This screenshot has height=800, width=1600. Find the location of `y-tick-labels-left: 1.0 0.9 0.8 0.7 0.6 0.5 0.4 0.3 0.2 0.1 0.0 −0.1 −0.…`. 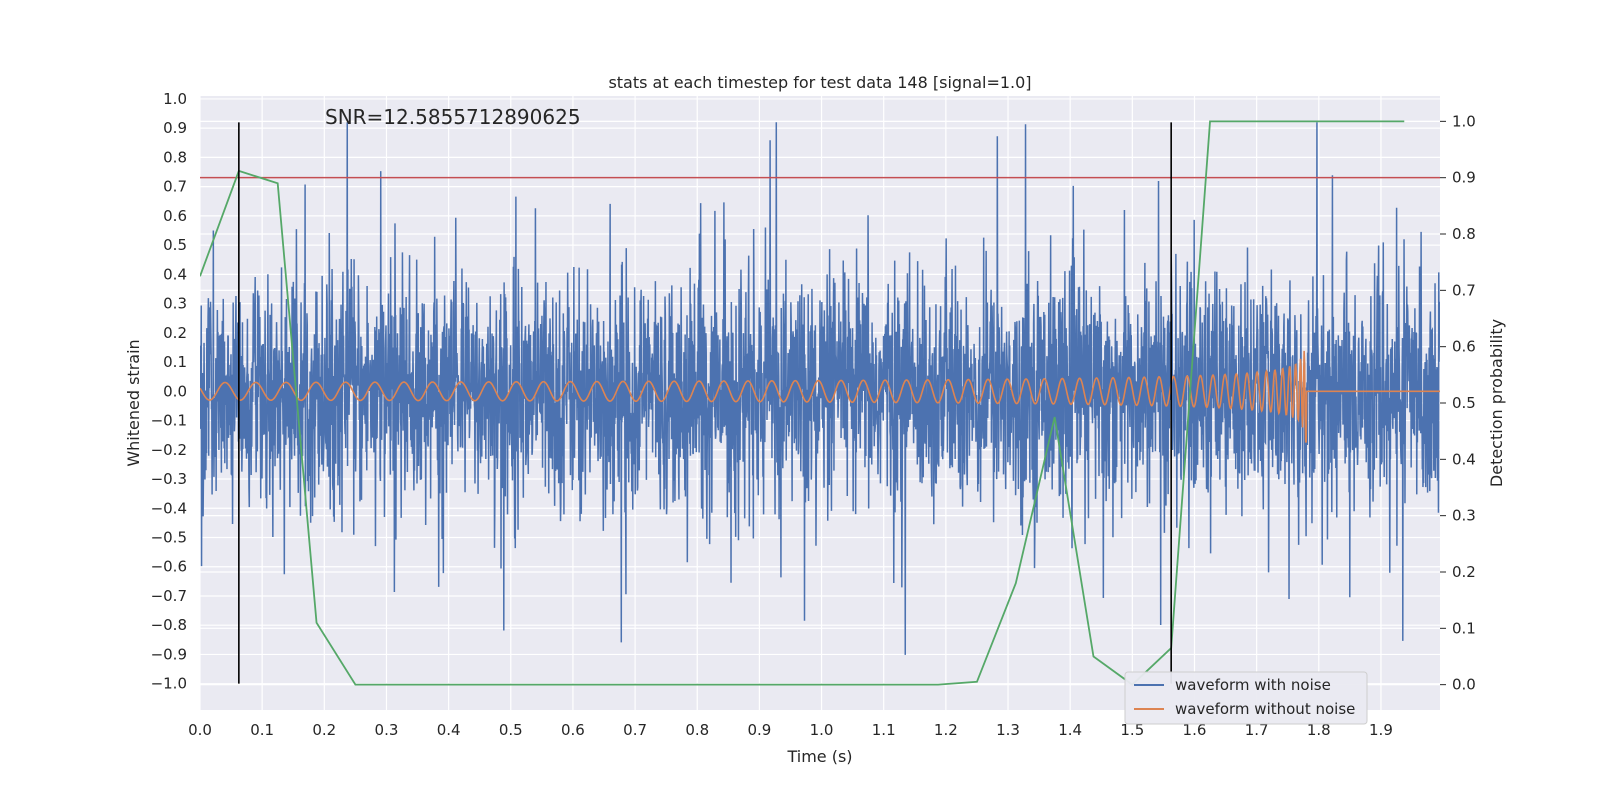

y-tick-labels-left: 1.0 0.9 0.8 0.7 0.6 0.5 0.4 0.3 0.2 0.1 0.0 −0.1 −0.… is located at coordinates (169, 391).